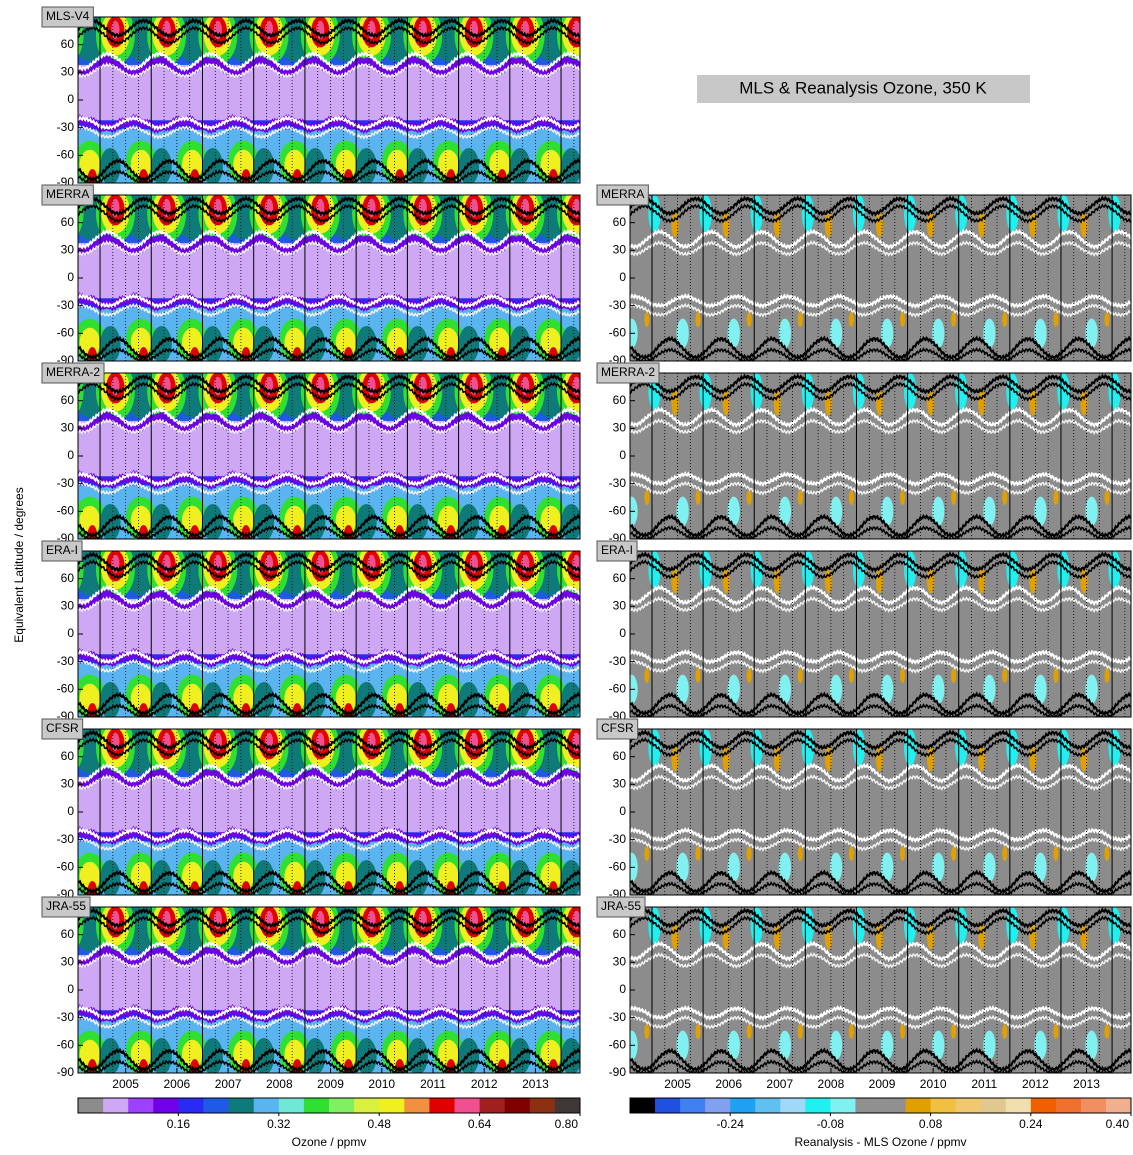 The image size is (1133, 1155). What do you see at coordinates (984, 1084) in the screenshot?
I see `x-tick-label: 2011` at bounding box center [984, 1084].